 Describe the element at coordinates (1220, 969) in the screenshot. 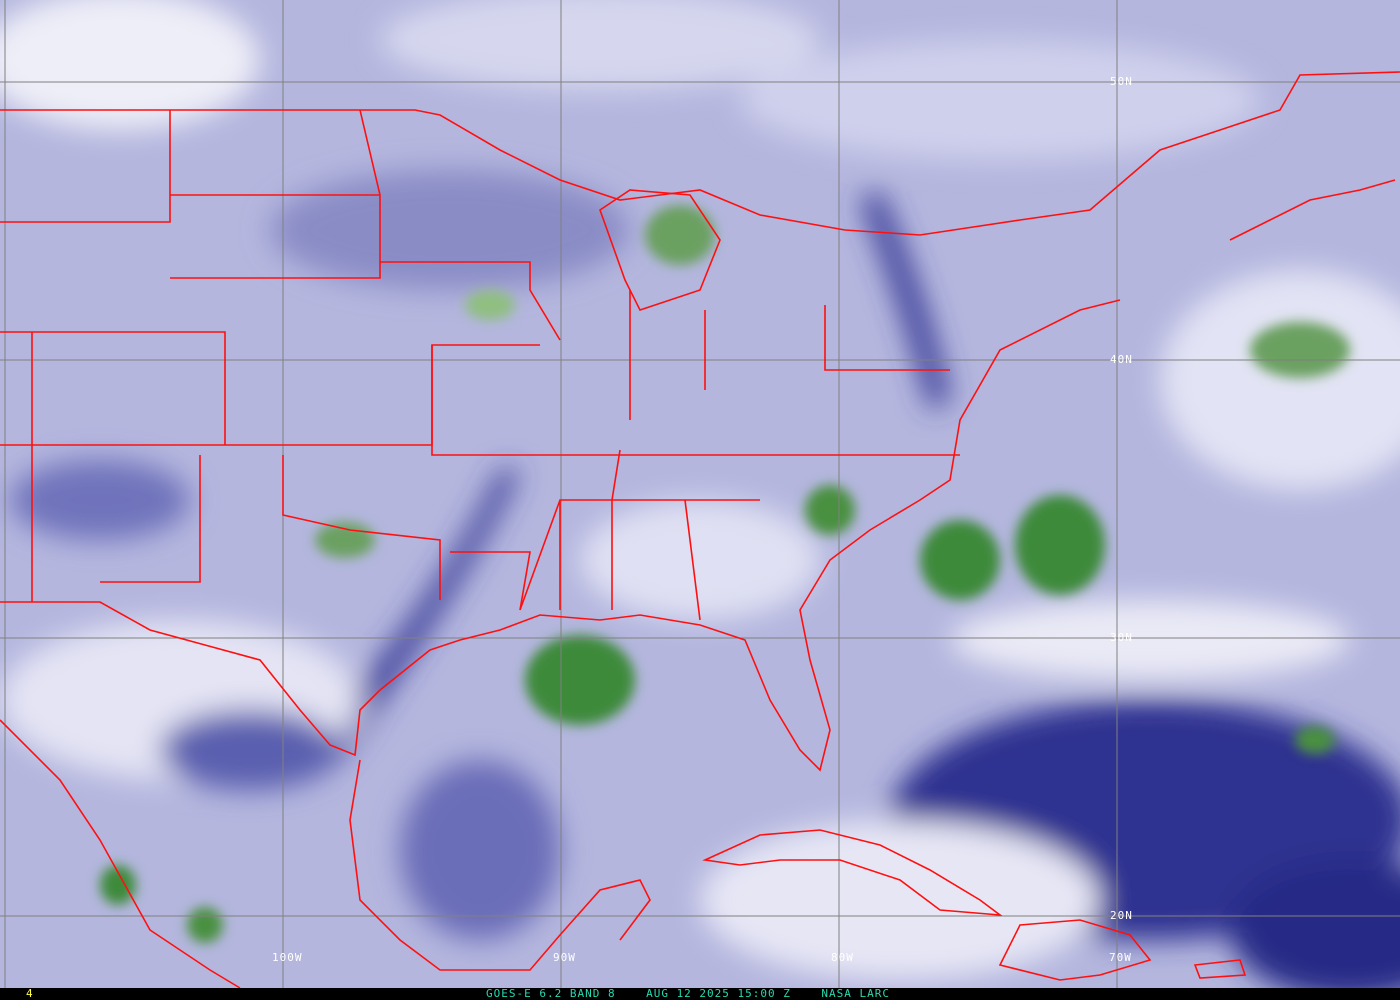

I see `puerto-rico` at that location.